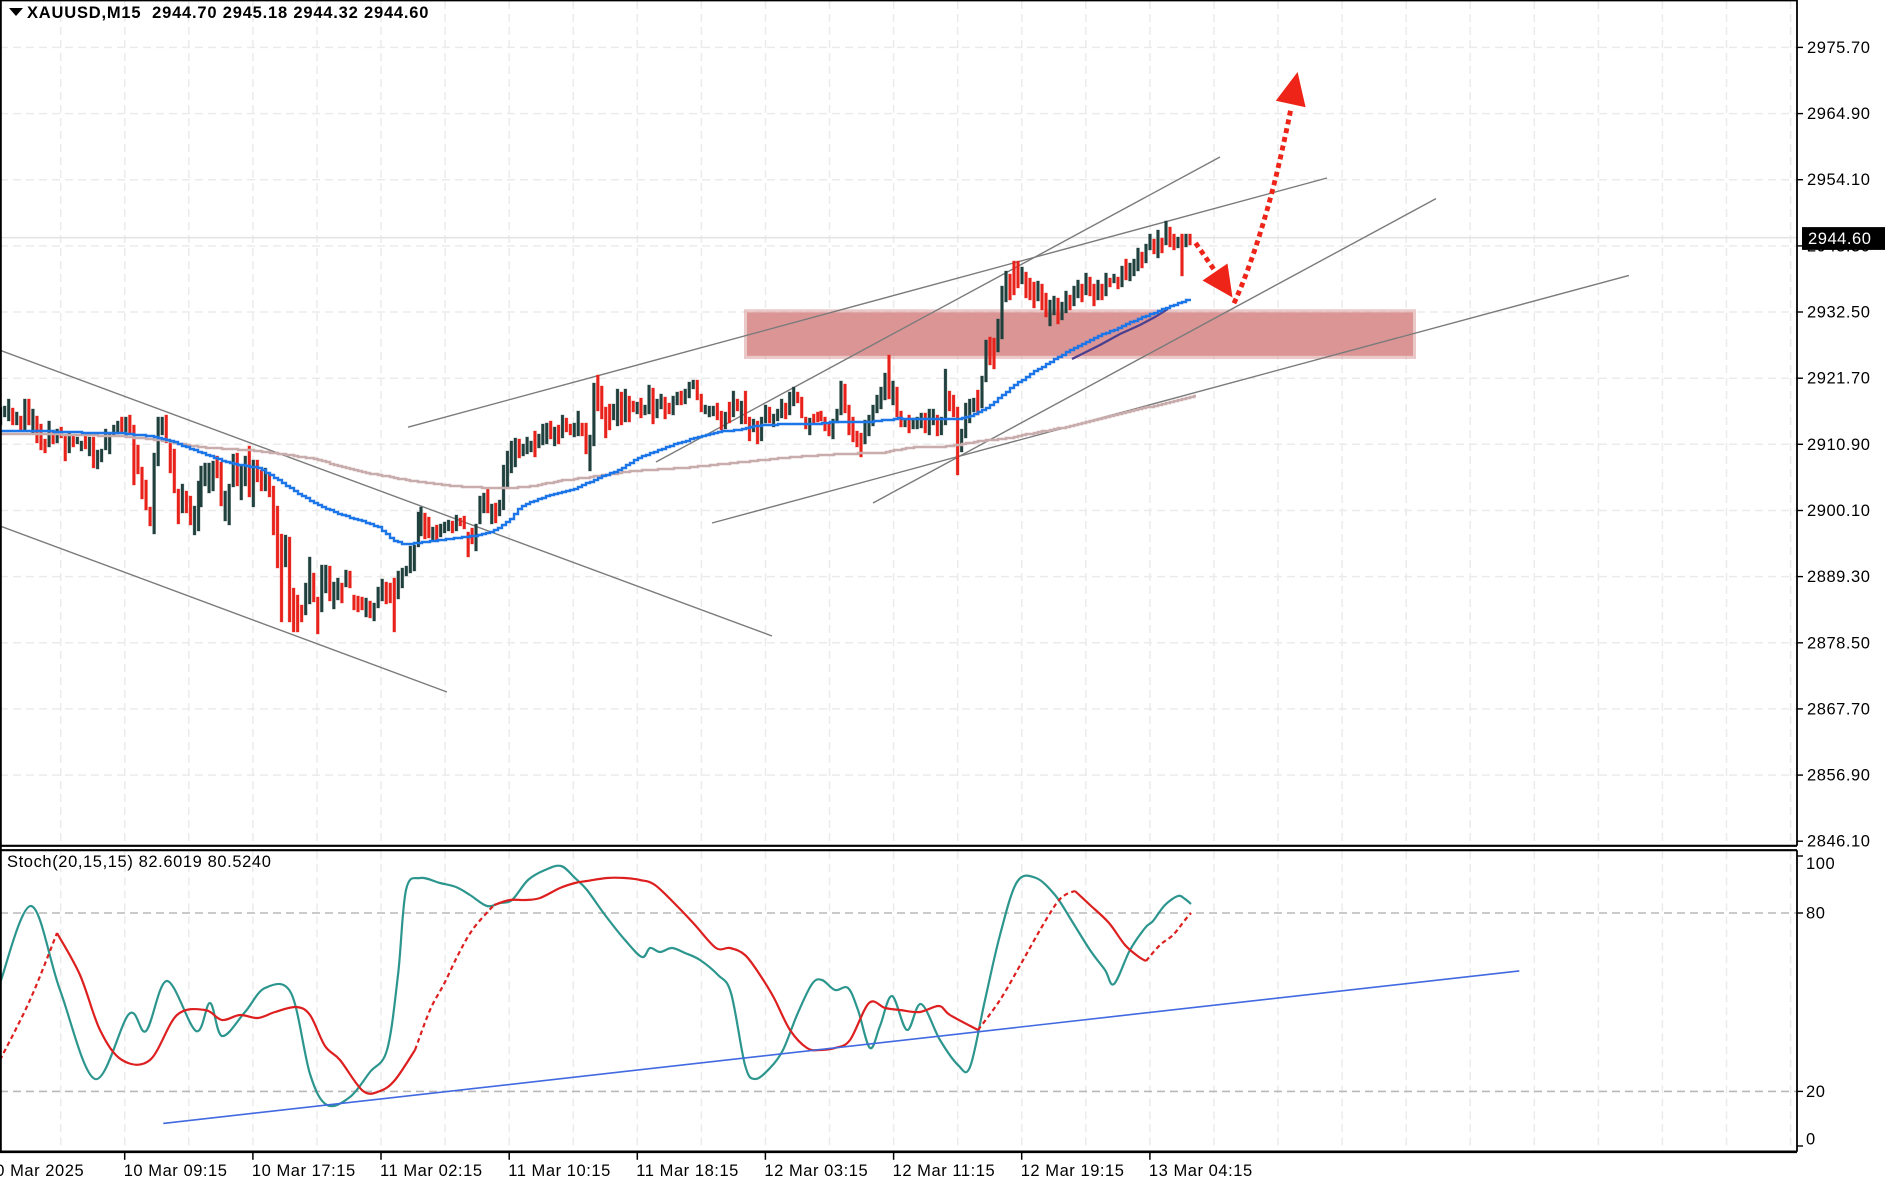  I want to click on svg-text: 2975.70, so click(1839, 48).